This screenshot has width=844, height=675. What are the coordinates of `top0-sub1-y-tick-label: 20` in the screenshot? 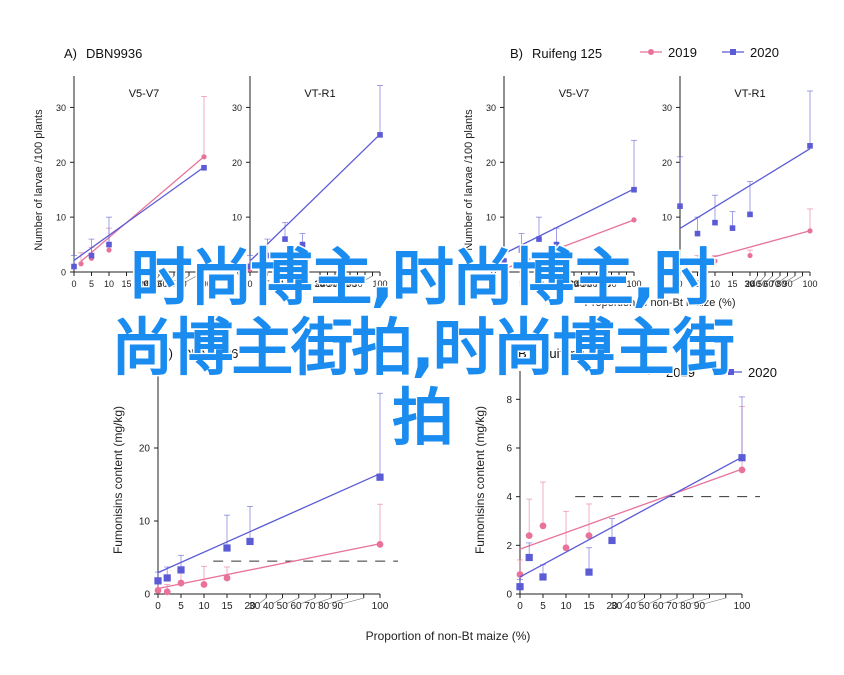 It's located at (237, 163).